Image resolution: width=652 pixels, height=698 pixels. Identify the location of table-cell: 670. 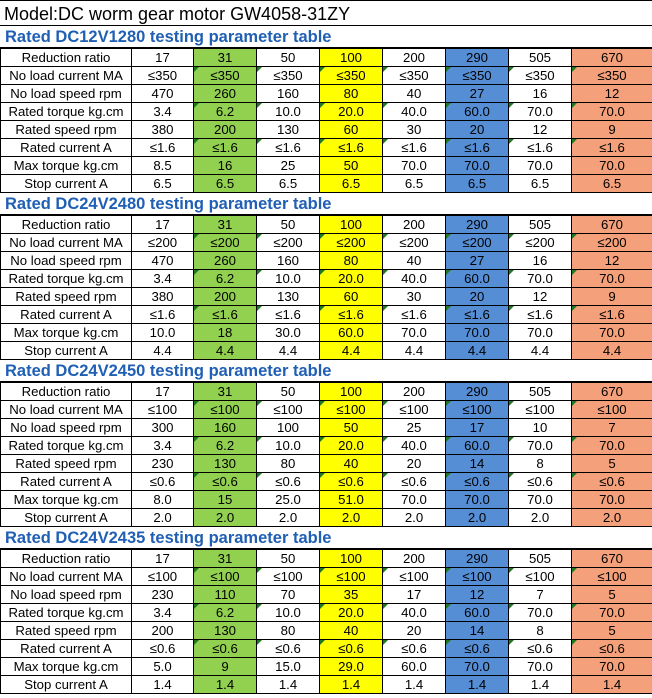
(611, 558).